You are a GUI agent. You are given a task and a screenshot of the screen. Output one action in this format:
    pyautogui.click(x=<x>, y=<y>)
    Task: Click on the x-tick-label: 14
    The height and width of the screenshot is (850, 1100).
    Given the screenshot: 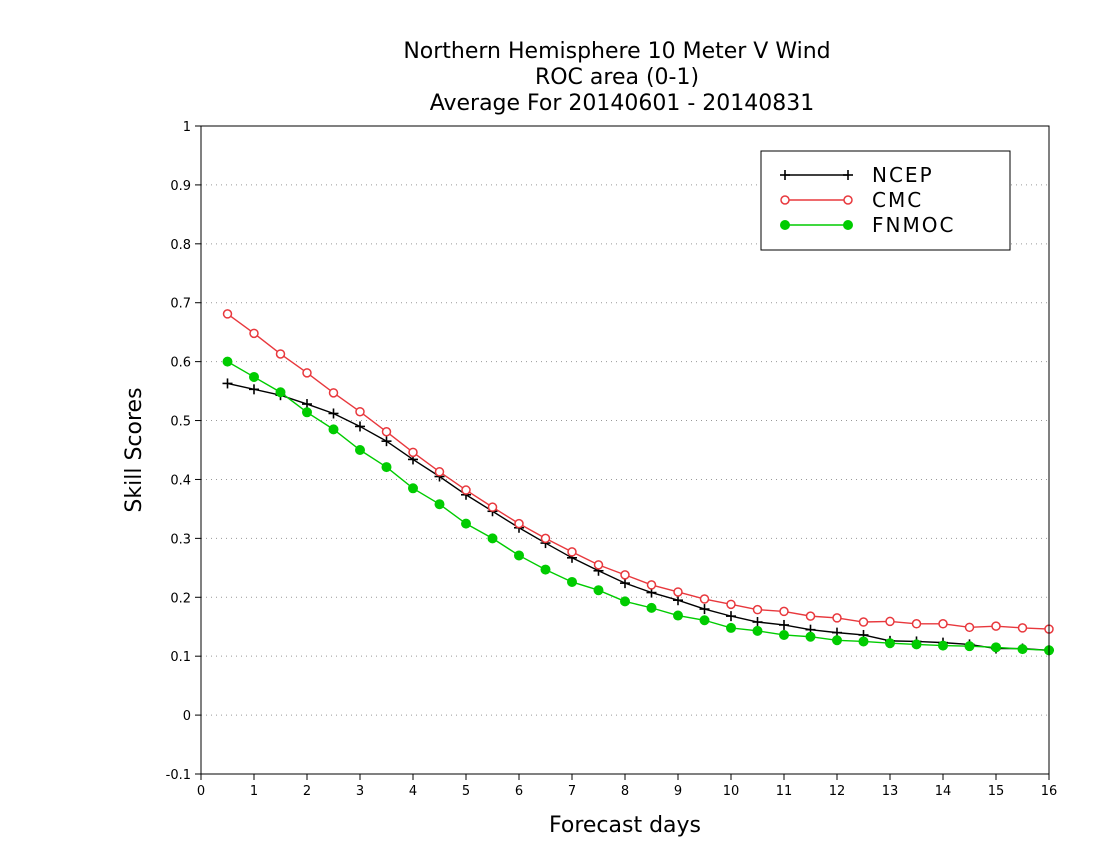 What is the action you would take?
    pyautogui.click(x=943, y=791)
    